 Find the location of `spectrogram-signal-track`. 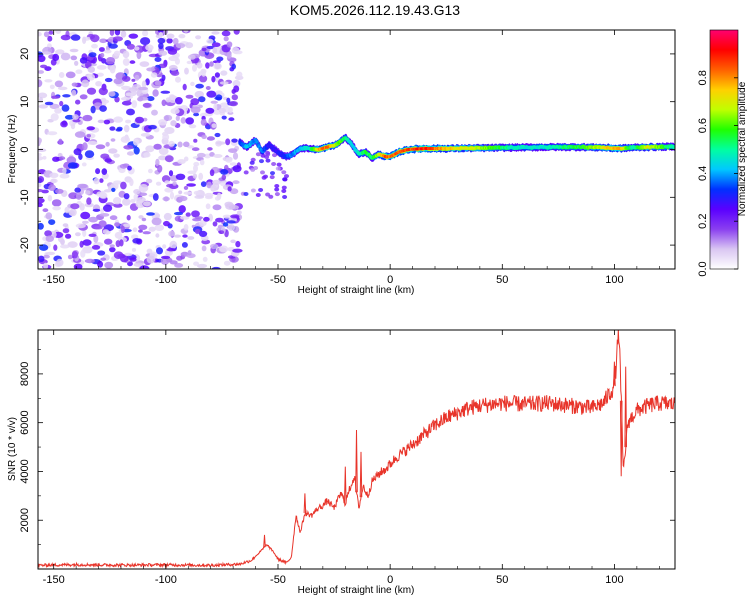

spectrogram-signal-track is located at coordinates (456, 147).